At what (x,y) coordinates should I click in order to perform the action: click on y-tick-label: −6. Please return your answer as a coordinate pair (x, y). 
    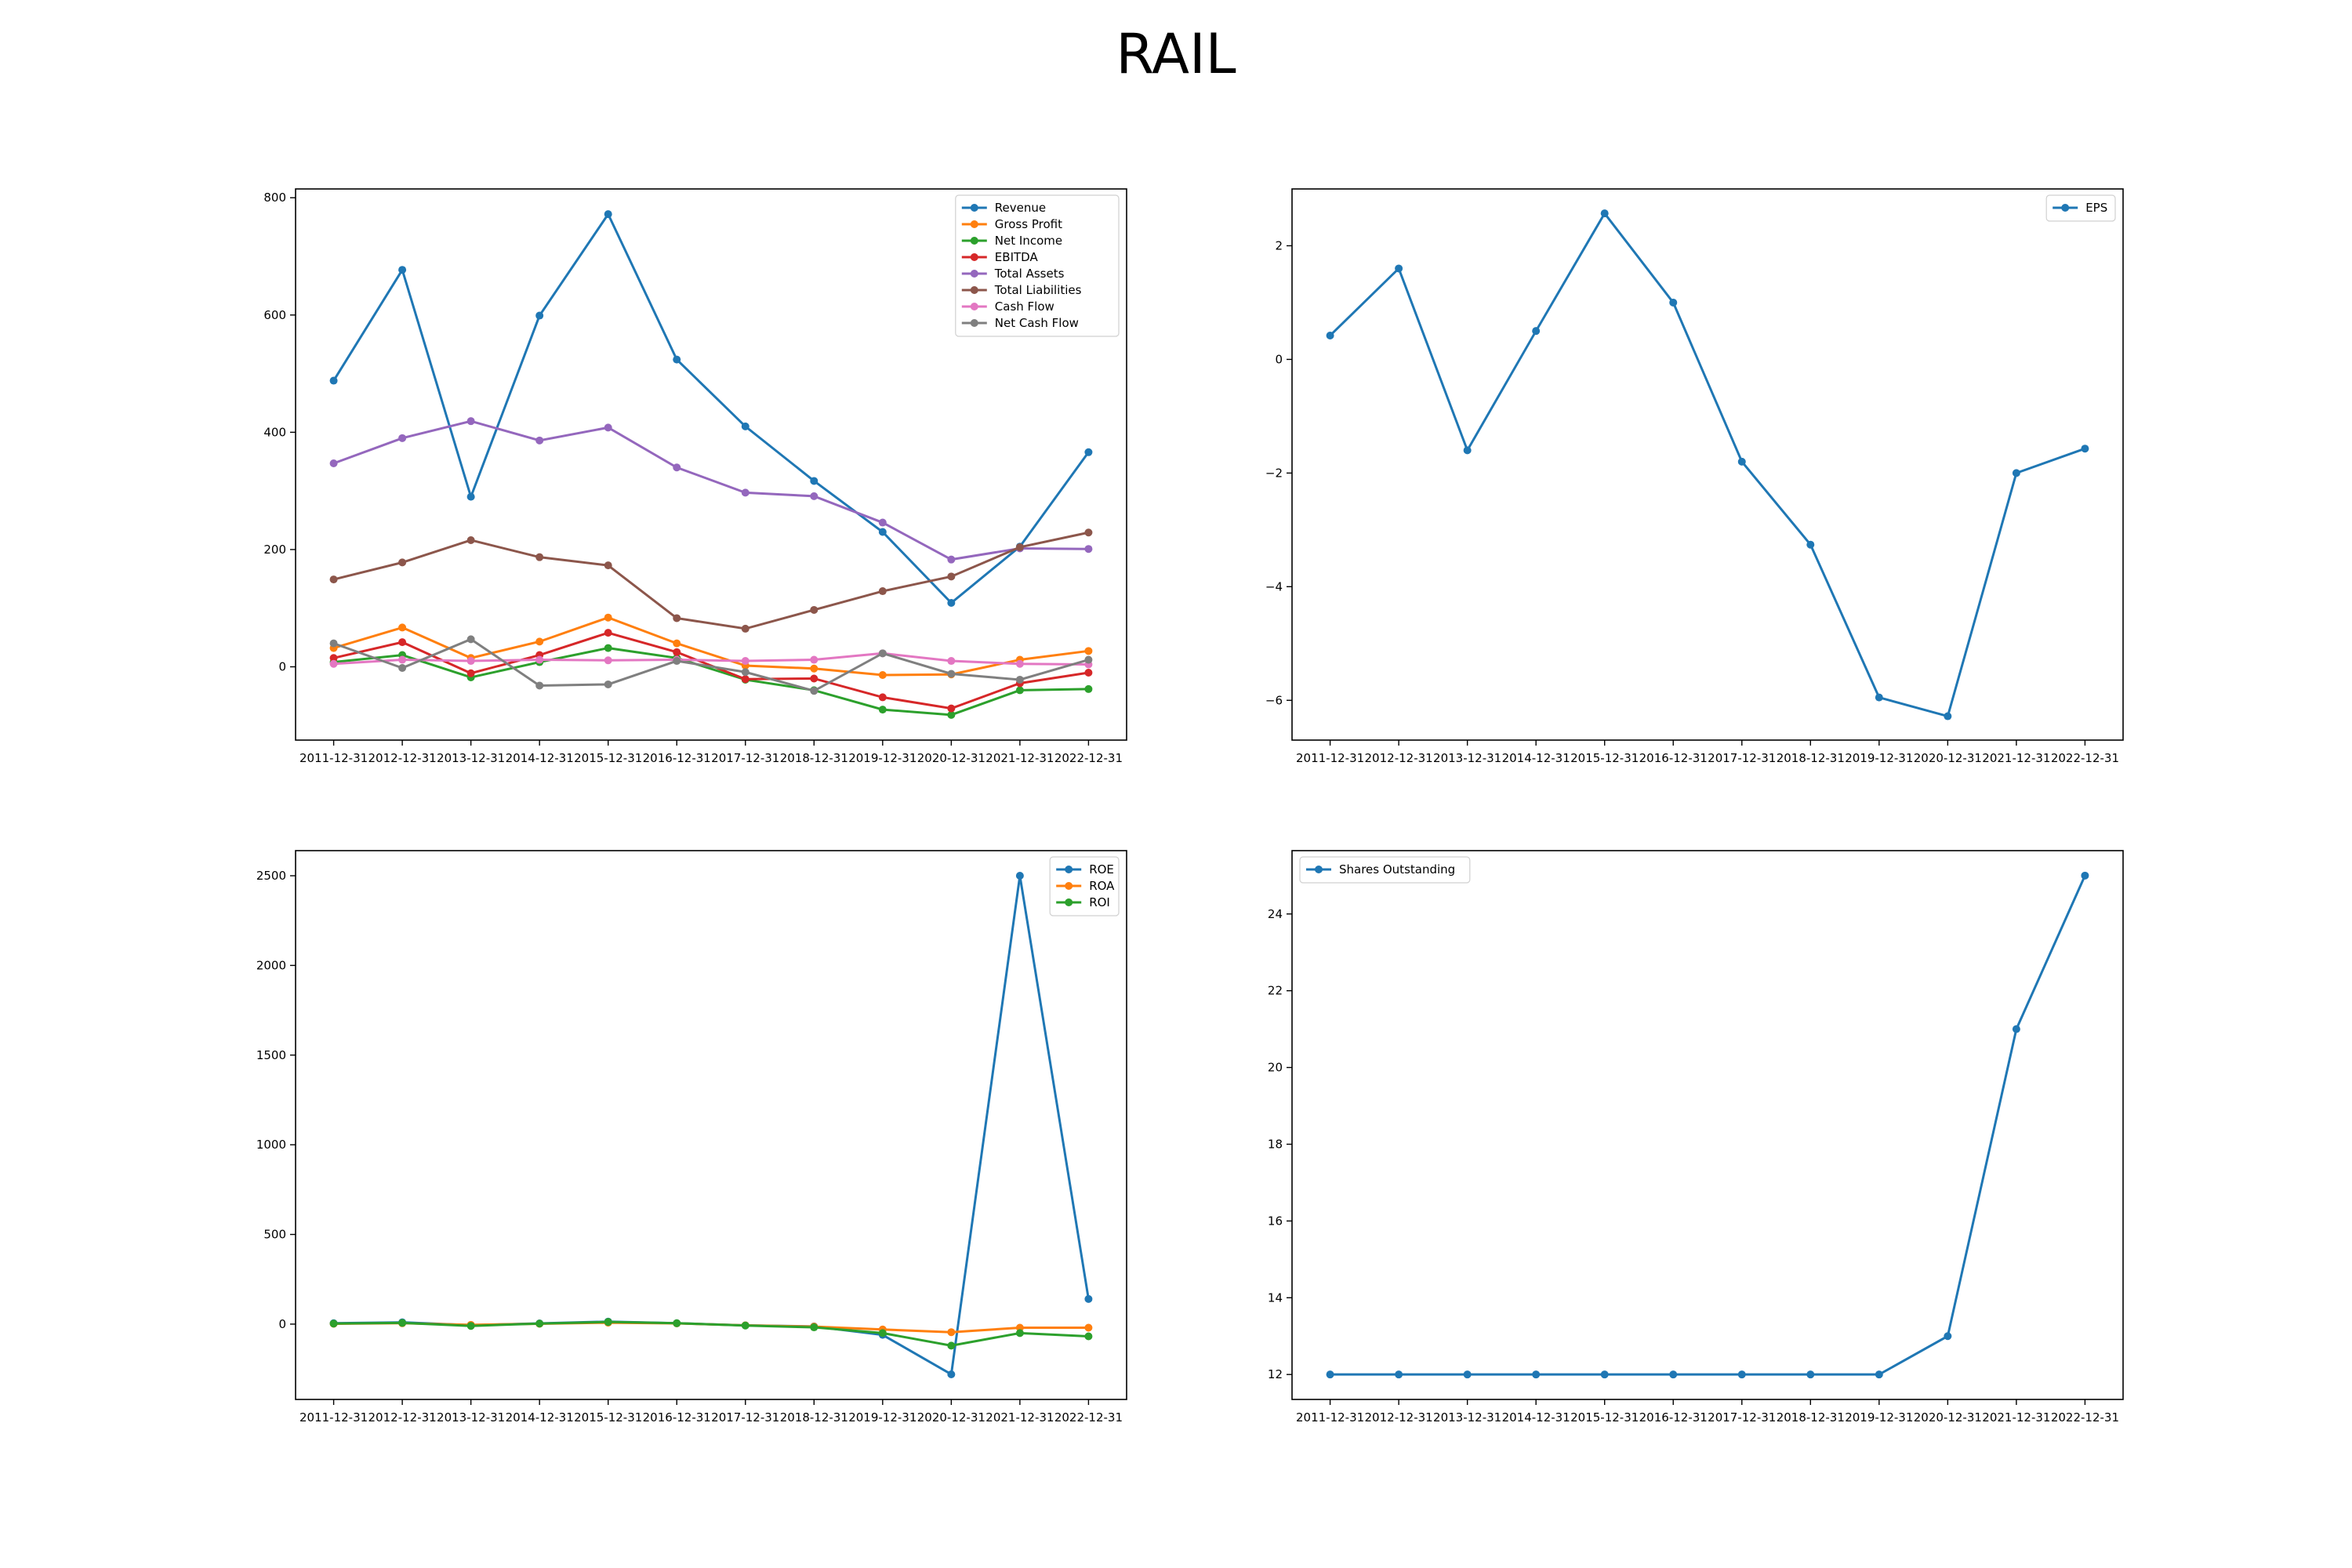
    Looking at the image, I should click on (1274, 700).